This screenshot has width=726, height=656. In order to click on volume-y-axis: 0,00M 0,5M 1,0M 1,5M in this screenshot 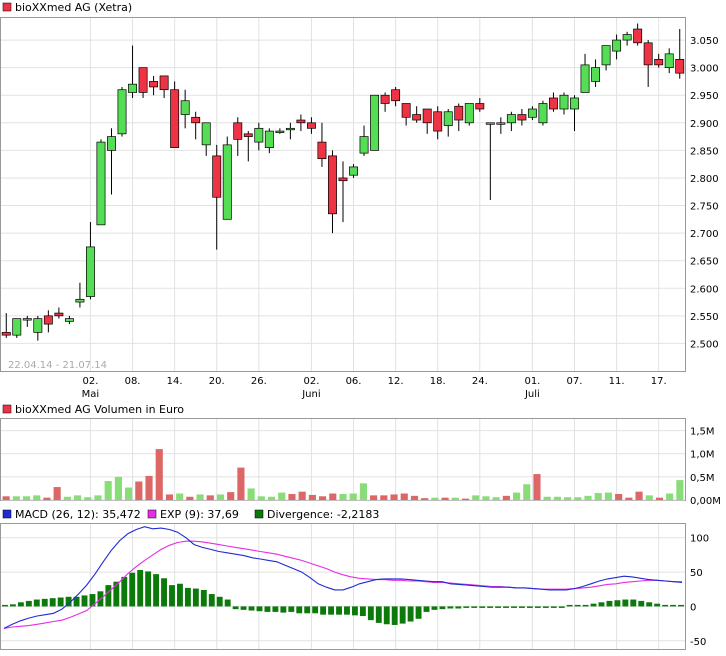, I will do `click(705, 467)`.